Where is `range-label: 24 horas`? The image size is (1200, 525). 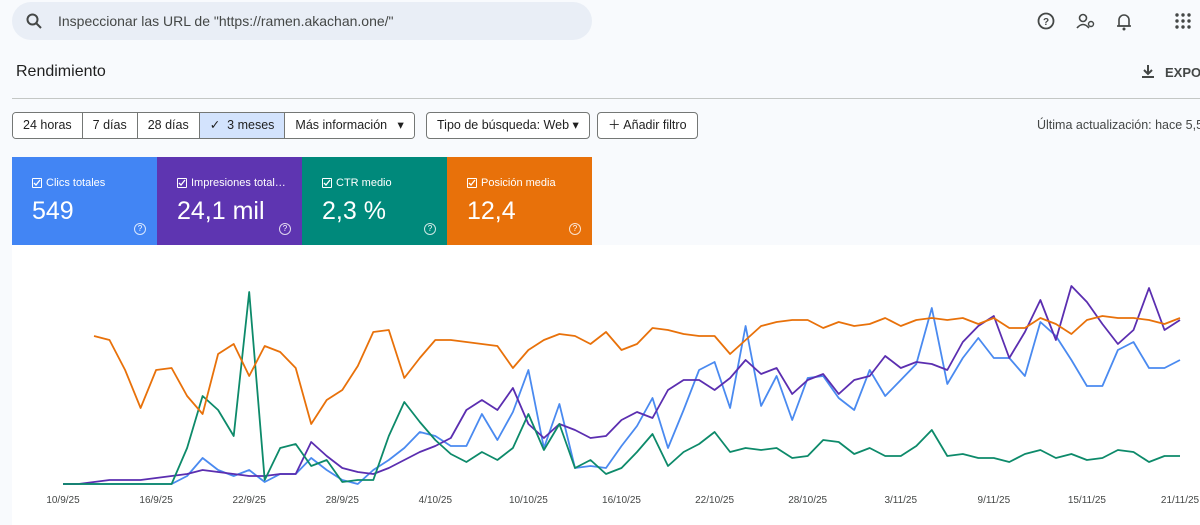
range-label: 24 horas is located at coordinates (47, 125).